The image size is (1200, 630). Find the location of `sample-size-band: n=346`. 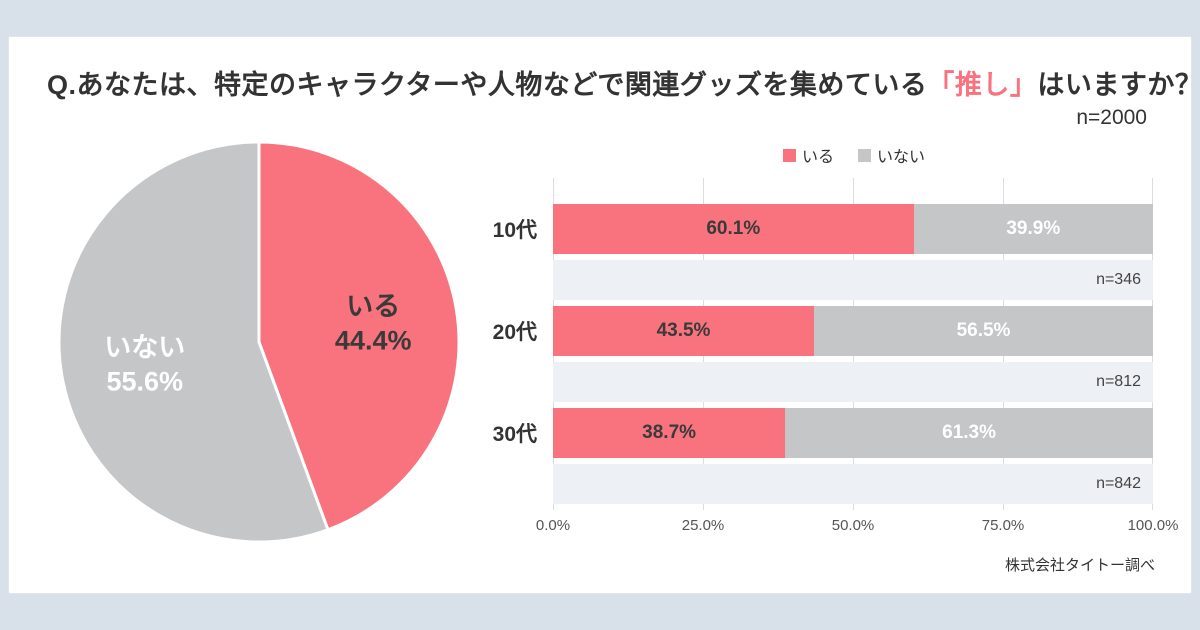

sample-size-band: n=346 is located at coordinates (853, 280).